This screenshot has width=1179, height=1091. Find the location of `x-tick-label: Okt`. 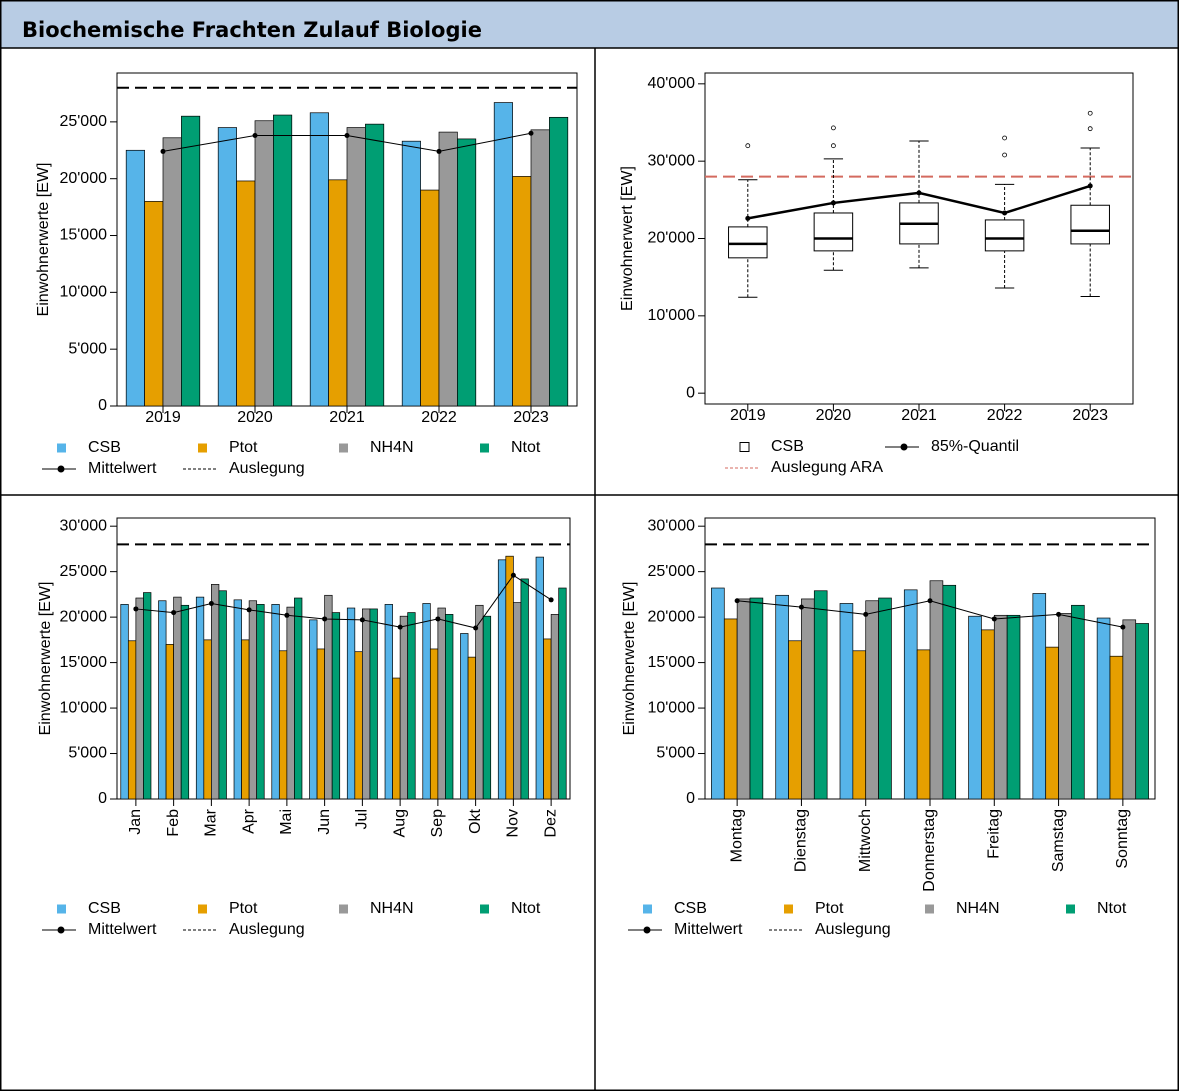

x-tick-label: Okt is located at coordinates (475, 820).